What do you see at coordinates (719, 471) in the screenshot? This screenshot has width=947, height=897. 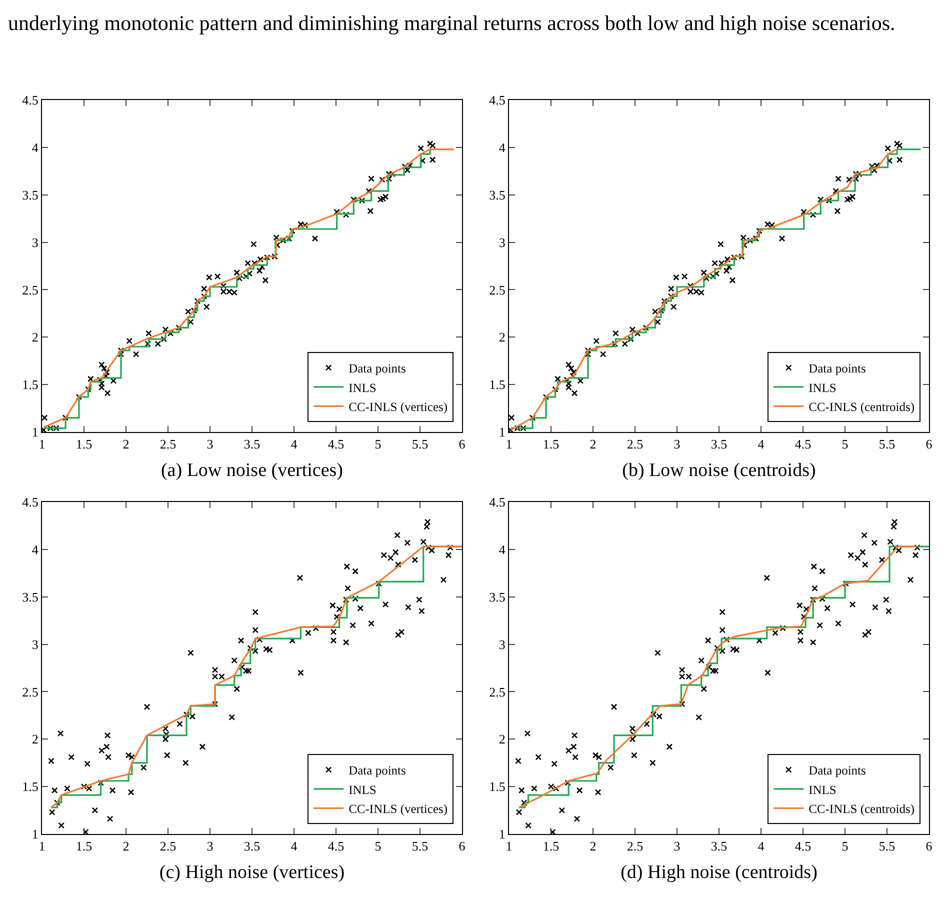 I see `text: (b) Low noise (centroids)` at bounding box center [719, 471].